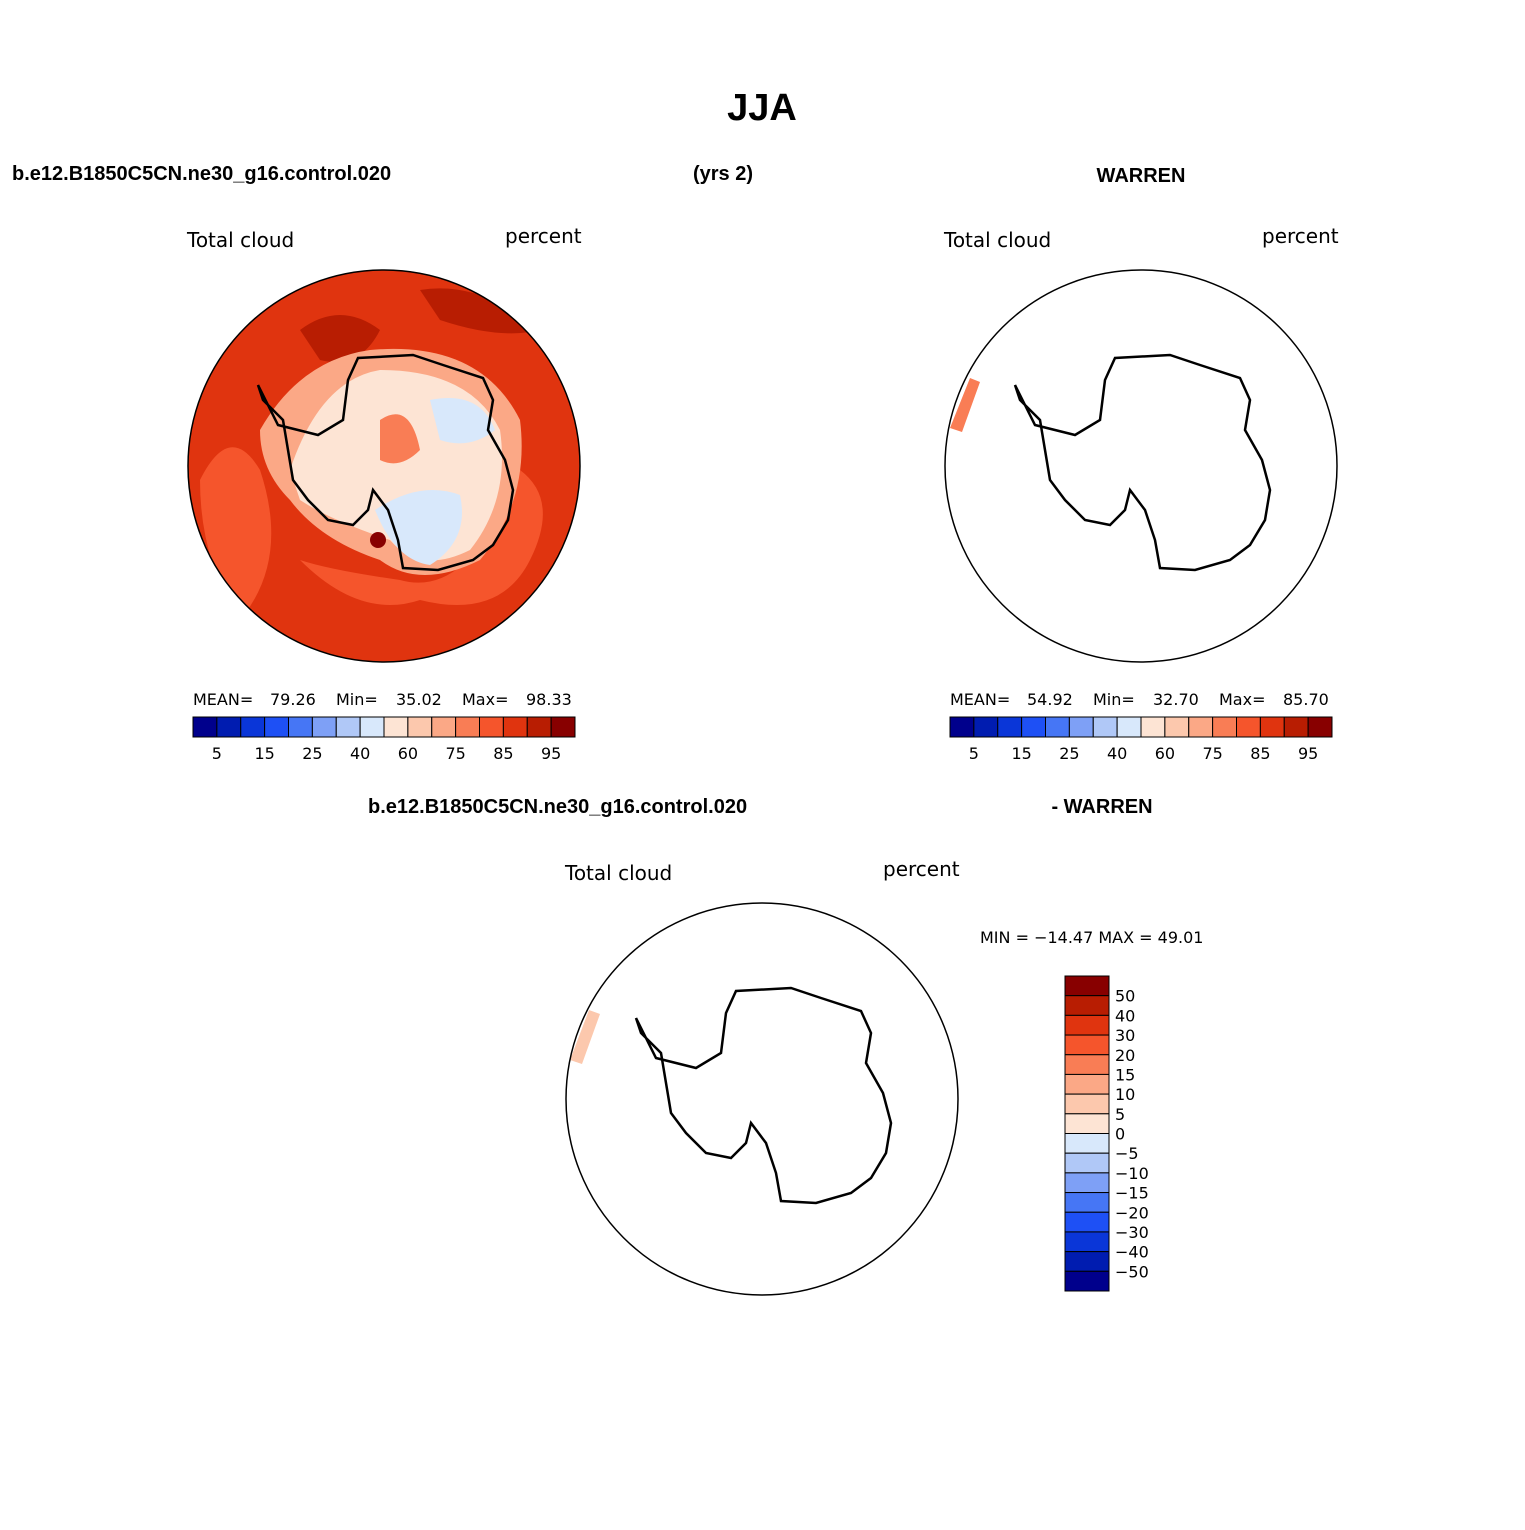  What do you see at coordinates (723, 174) in the screenshot?
I see `years: (yrs 2)` at bounding box center [723, 174].